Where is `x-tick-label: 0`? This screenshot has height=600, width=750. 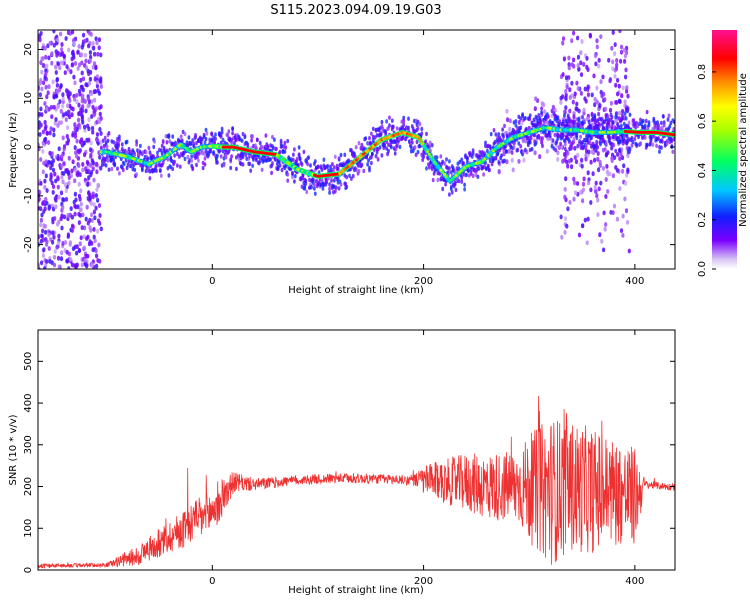
x-tick-label: 0 is located at coordinates (212, 281).